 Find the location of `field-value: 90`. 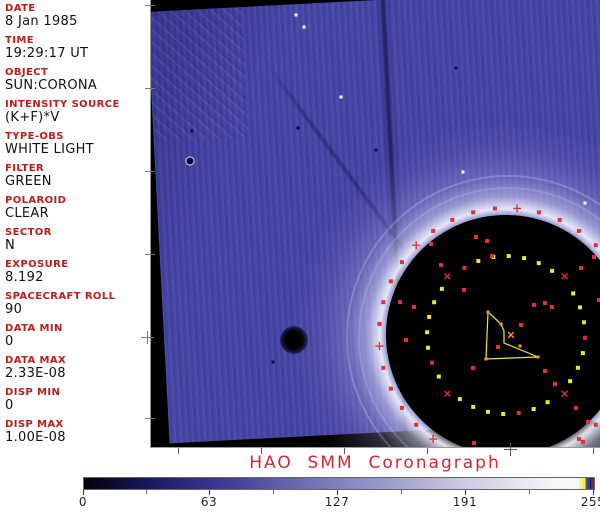

field-value: 90 is located at coordinates (14, 309).